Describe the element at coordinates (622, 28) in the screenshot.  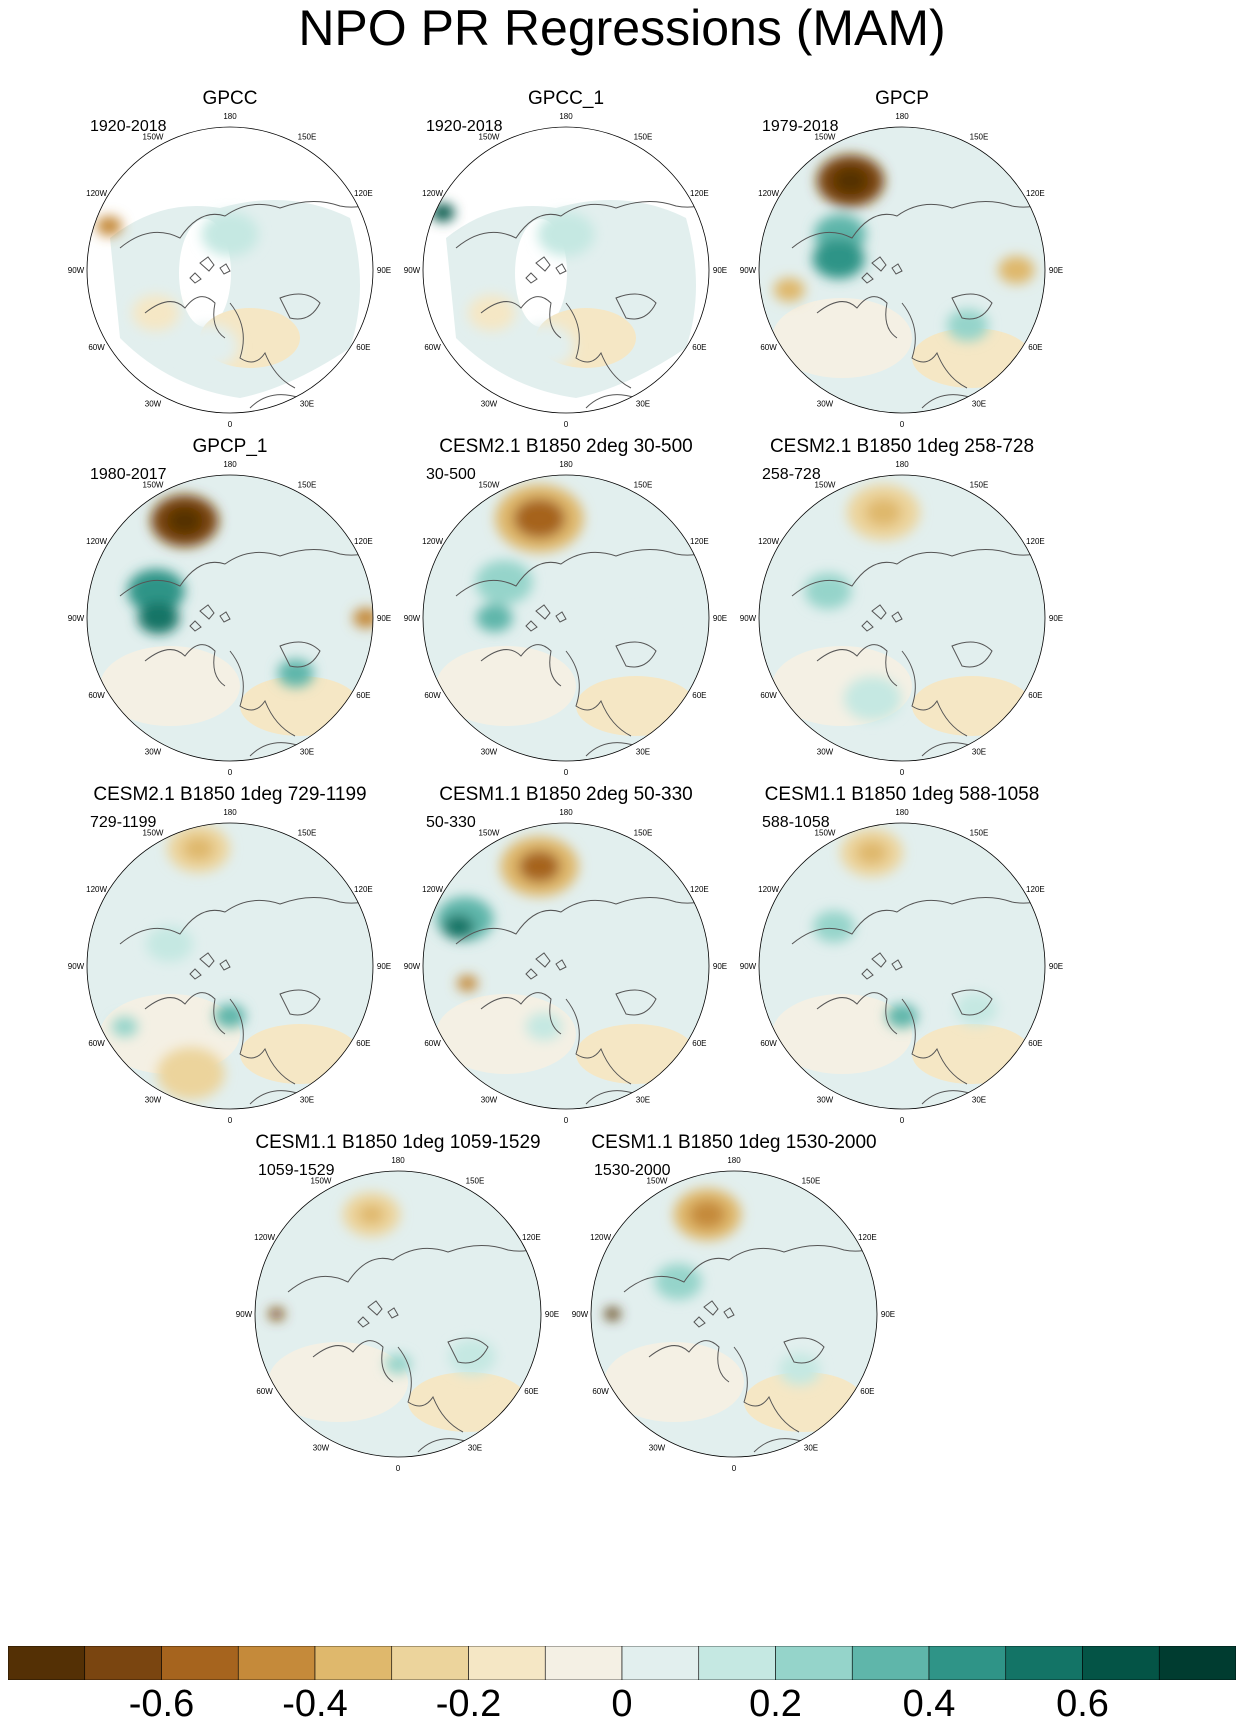
I see `main-title: NPO PR Regressions (MAM)` at that location.